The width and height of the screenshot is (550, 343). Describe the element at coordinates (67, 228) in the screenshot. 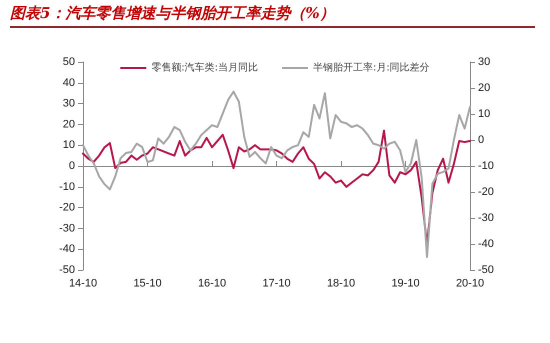

I see `y-tick-label: -30` at that location.